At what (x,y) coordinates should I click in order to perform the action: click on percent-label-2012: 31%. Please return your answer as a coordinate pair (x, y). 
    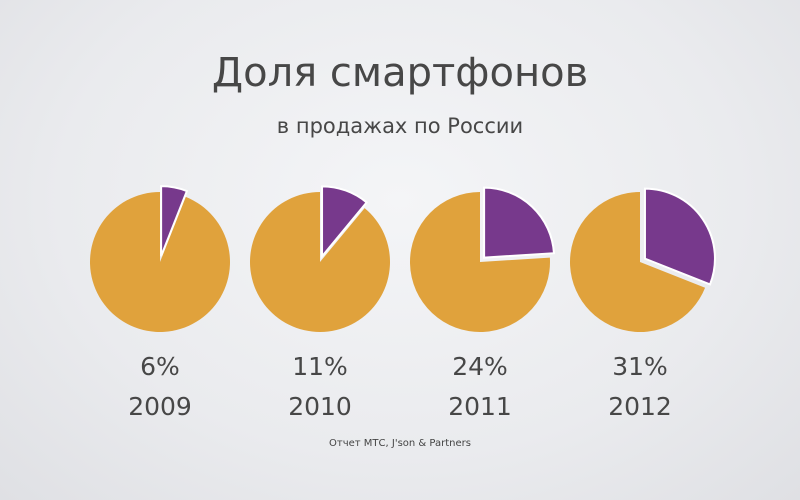
    Looking at the image, I should click on (640, 366).